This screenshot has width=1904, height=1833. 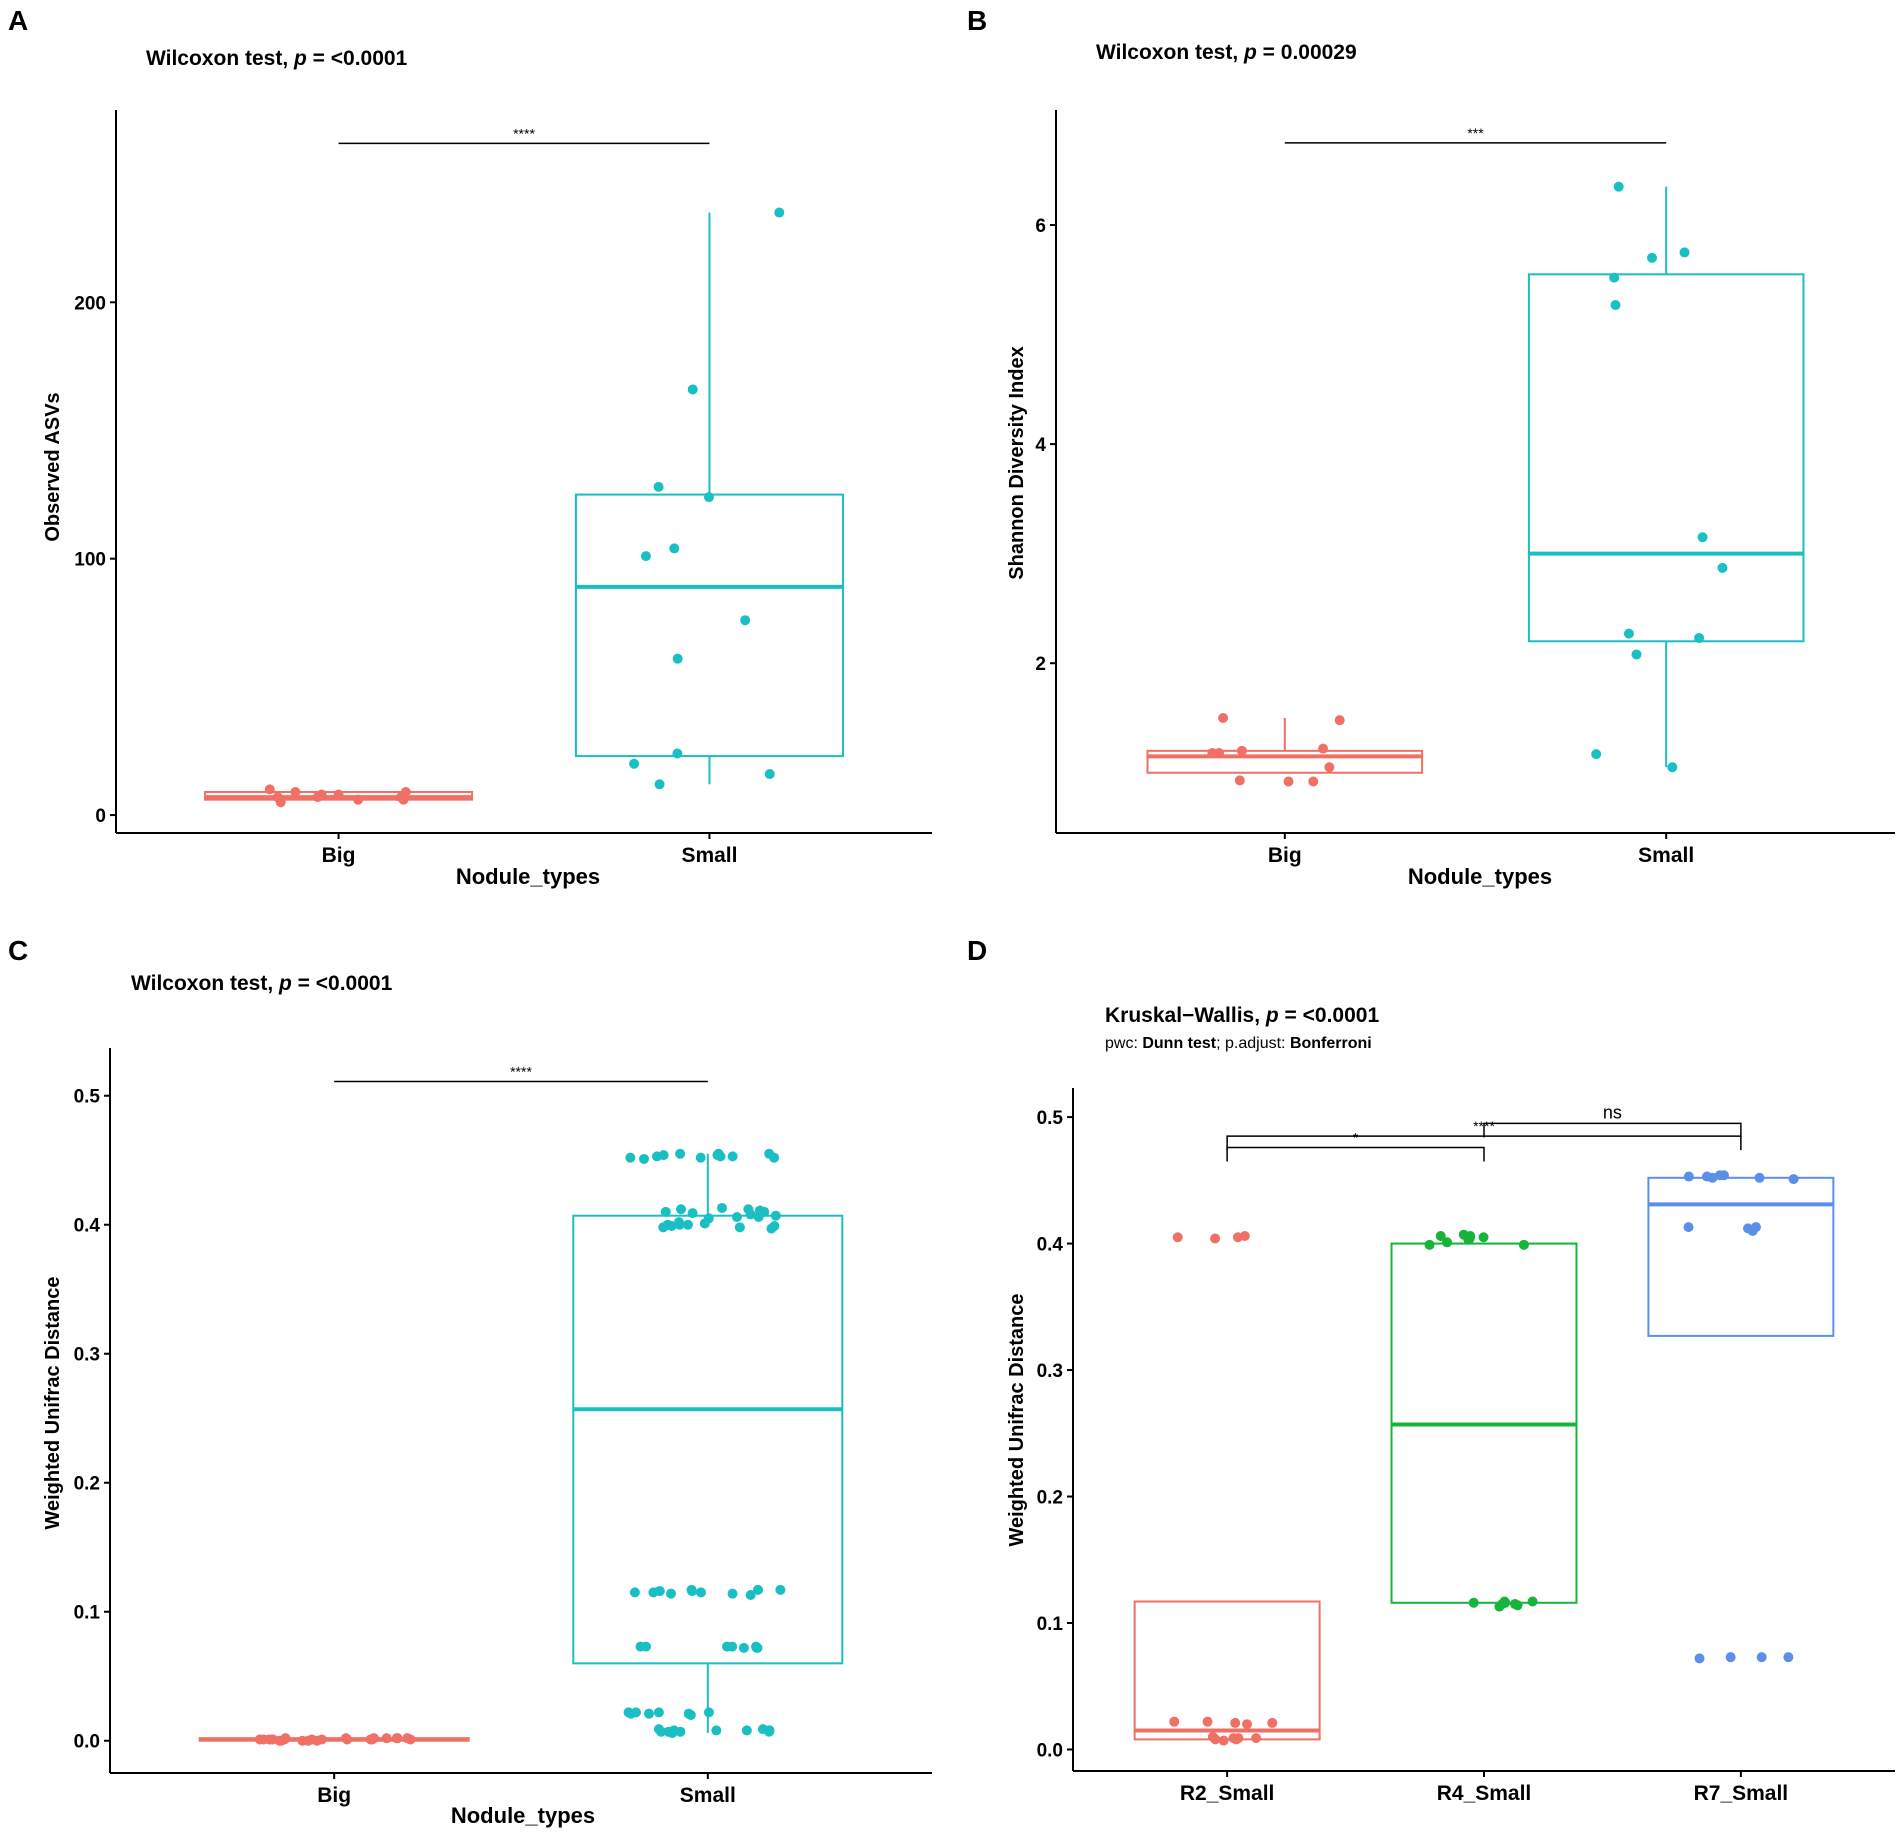 What do you see at coordinates (18, 950) in the screenshot?
I see `panel-label: C` at bounding box center [18, 950].